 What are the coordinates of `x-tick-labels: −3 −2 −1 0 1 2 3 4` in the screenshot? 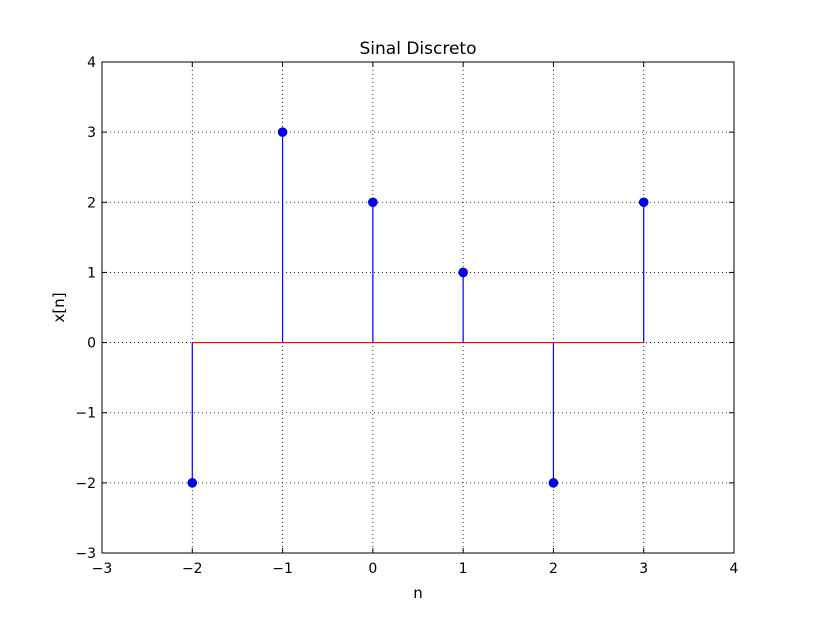 It's located at (415, 569).